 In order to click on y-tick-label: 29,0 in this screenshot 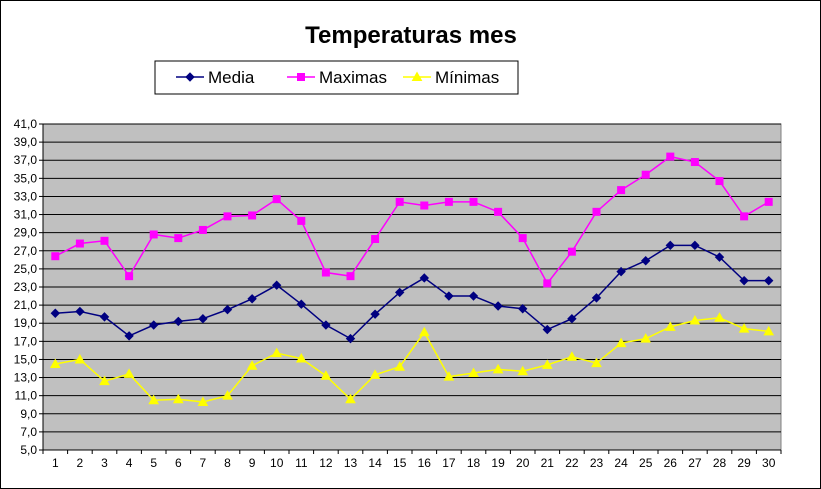, I will do `click(26, 233)`.